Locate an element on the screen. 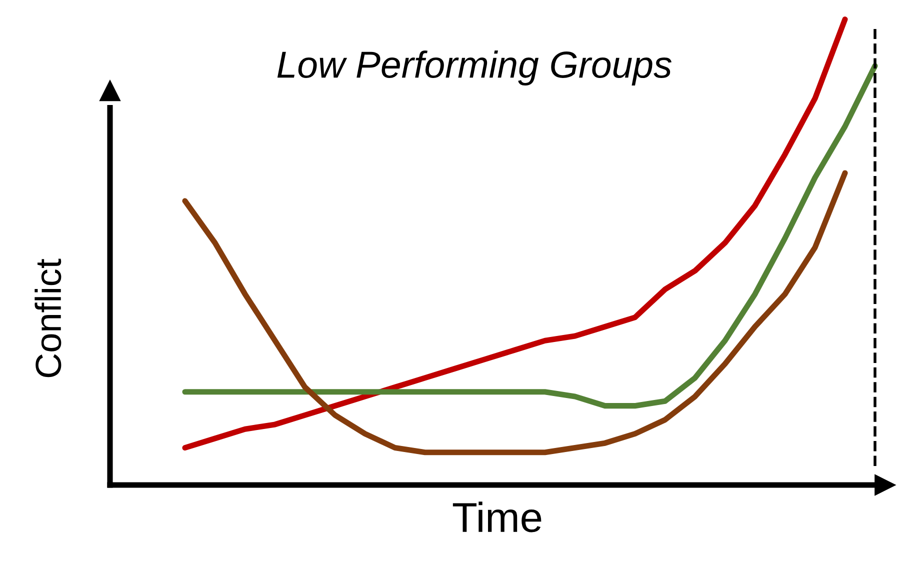 Image resolution: width=923 pixels, height=563 pixels. text: Low Performing Groups is located at coordinates (474, 68).